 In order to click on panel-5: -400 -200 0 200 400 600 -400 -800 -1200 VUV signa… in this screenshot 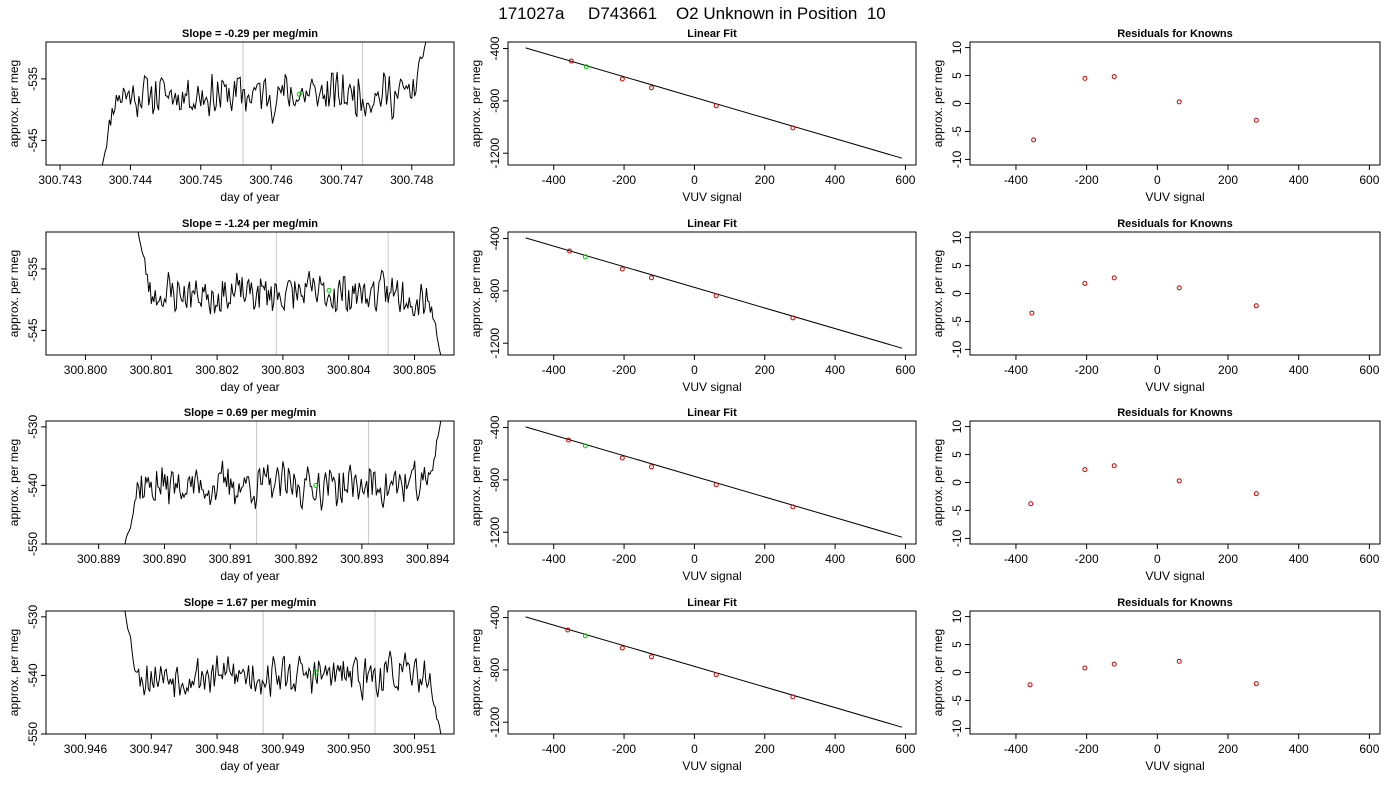, I will do `click(693, 306)`.